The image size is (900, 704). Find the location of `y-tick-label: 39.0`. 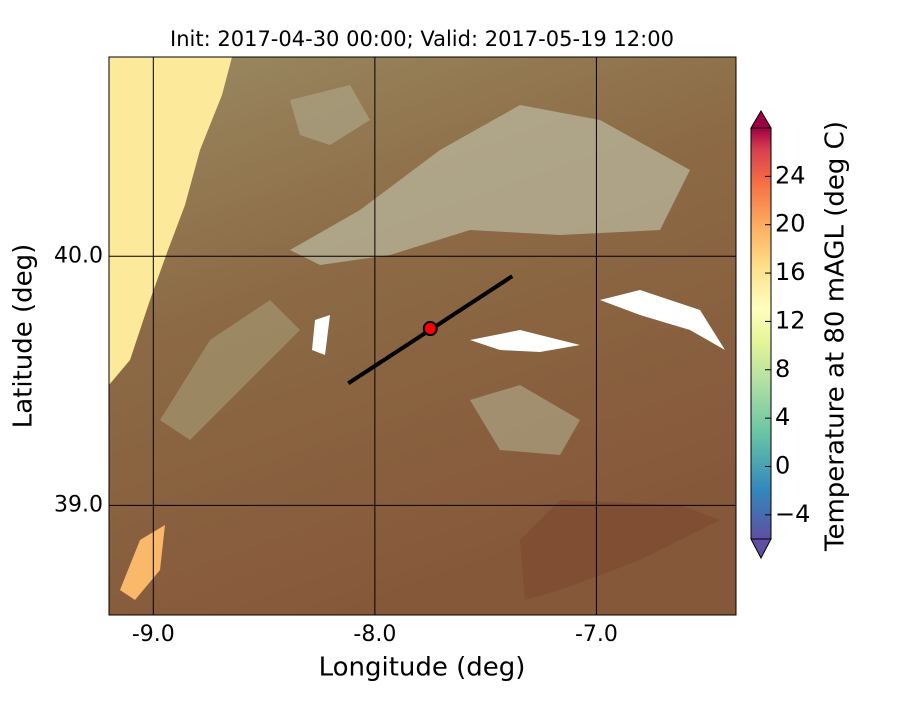

y-tick-label: 39.0 is located at coordinates (78, 504).